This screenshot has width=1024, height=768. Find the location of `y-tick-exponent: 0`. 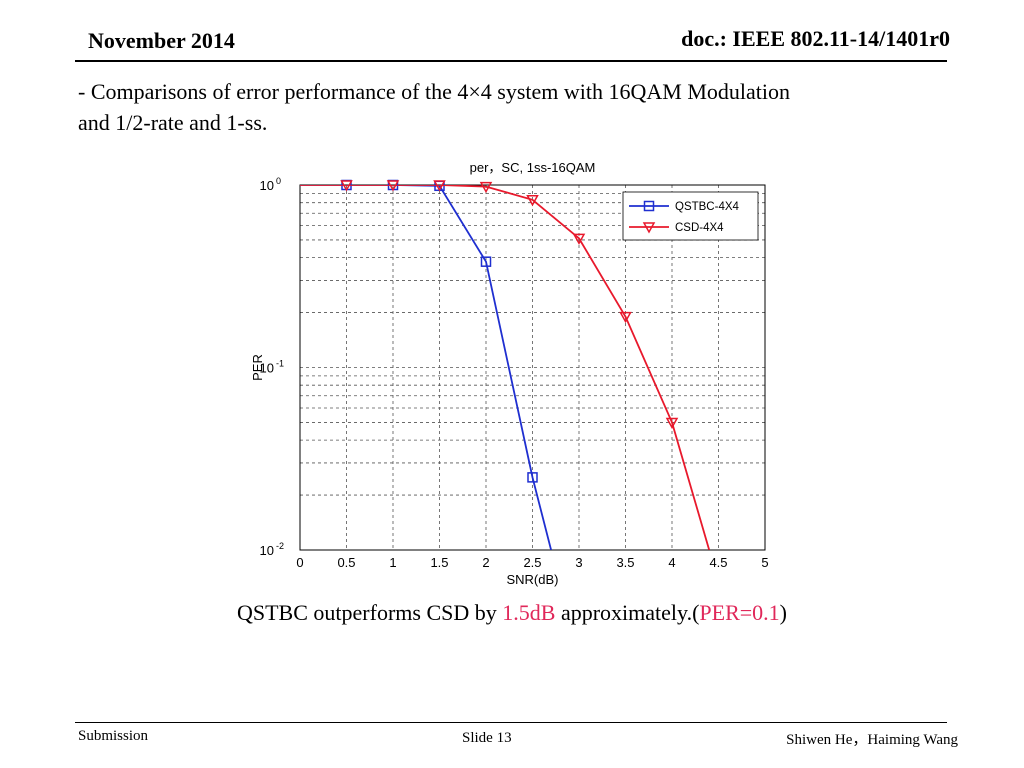

y-tick-exponent: 0 is located at coordinates (278, 181).